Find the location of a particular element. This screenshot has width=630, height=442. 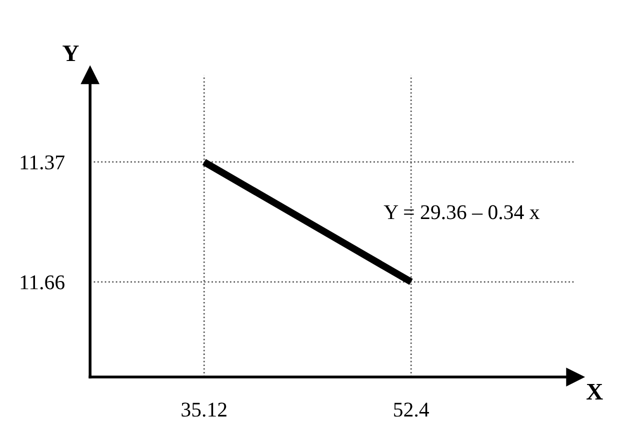

y-tick-label: 11.66 is located at coordinates (42, 282).